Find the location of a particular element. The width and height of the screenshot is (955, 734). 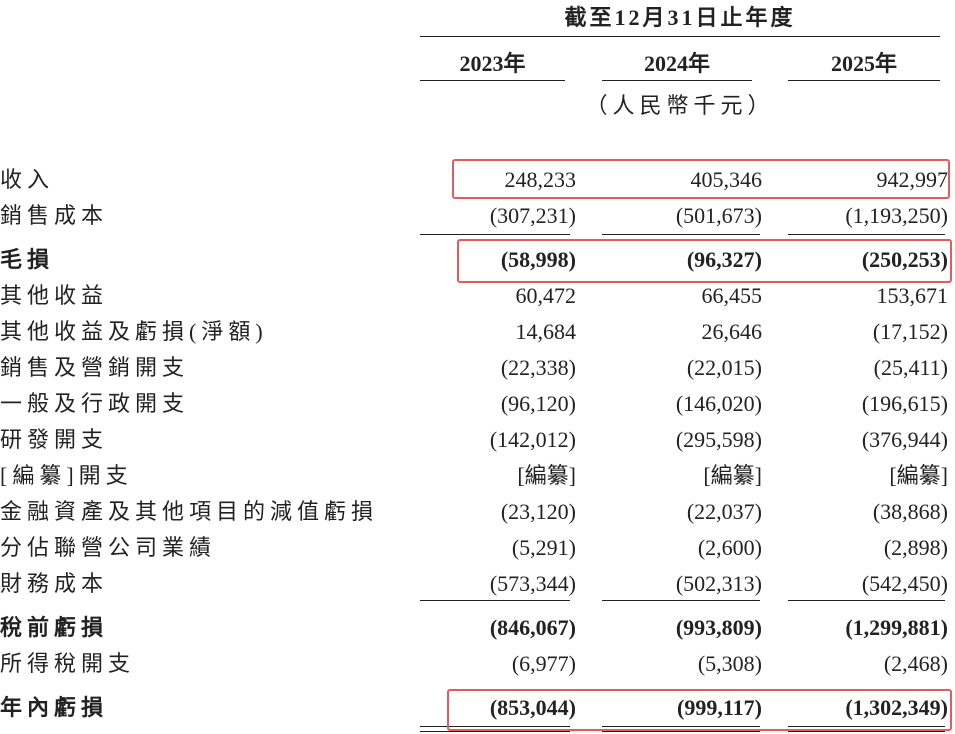

row-label: [編纂]開支 is located at coordinates (66, 475).